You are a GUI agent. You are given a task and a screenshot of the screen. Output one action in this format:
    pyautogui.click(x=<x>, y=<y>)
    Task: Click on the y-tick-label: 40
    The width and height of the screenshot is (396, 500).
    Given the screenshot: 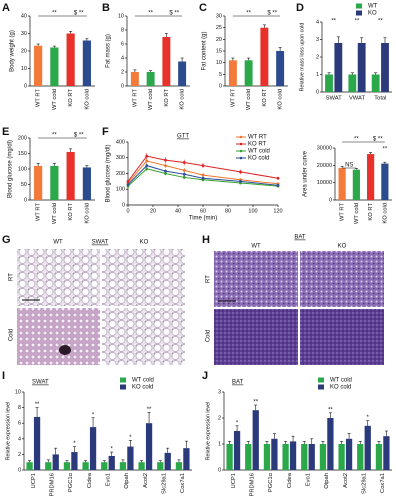 What is the action you would take?
    pyautogui.click(x=24, y=16)
    